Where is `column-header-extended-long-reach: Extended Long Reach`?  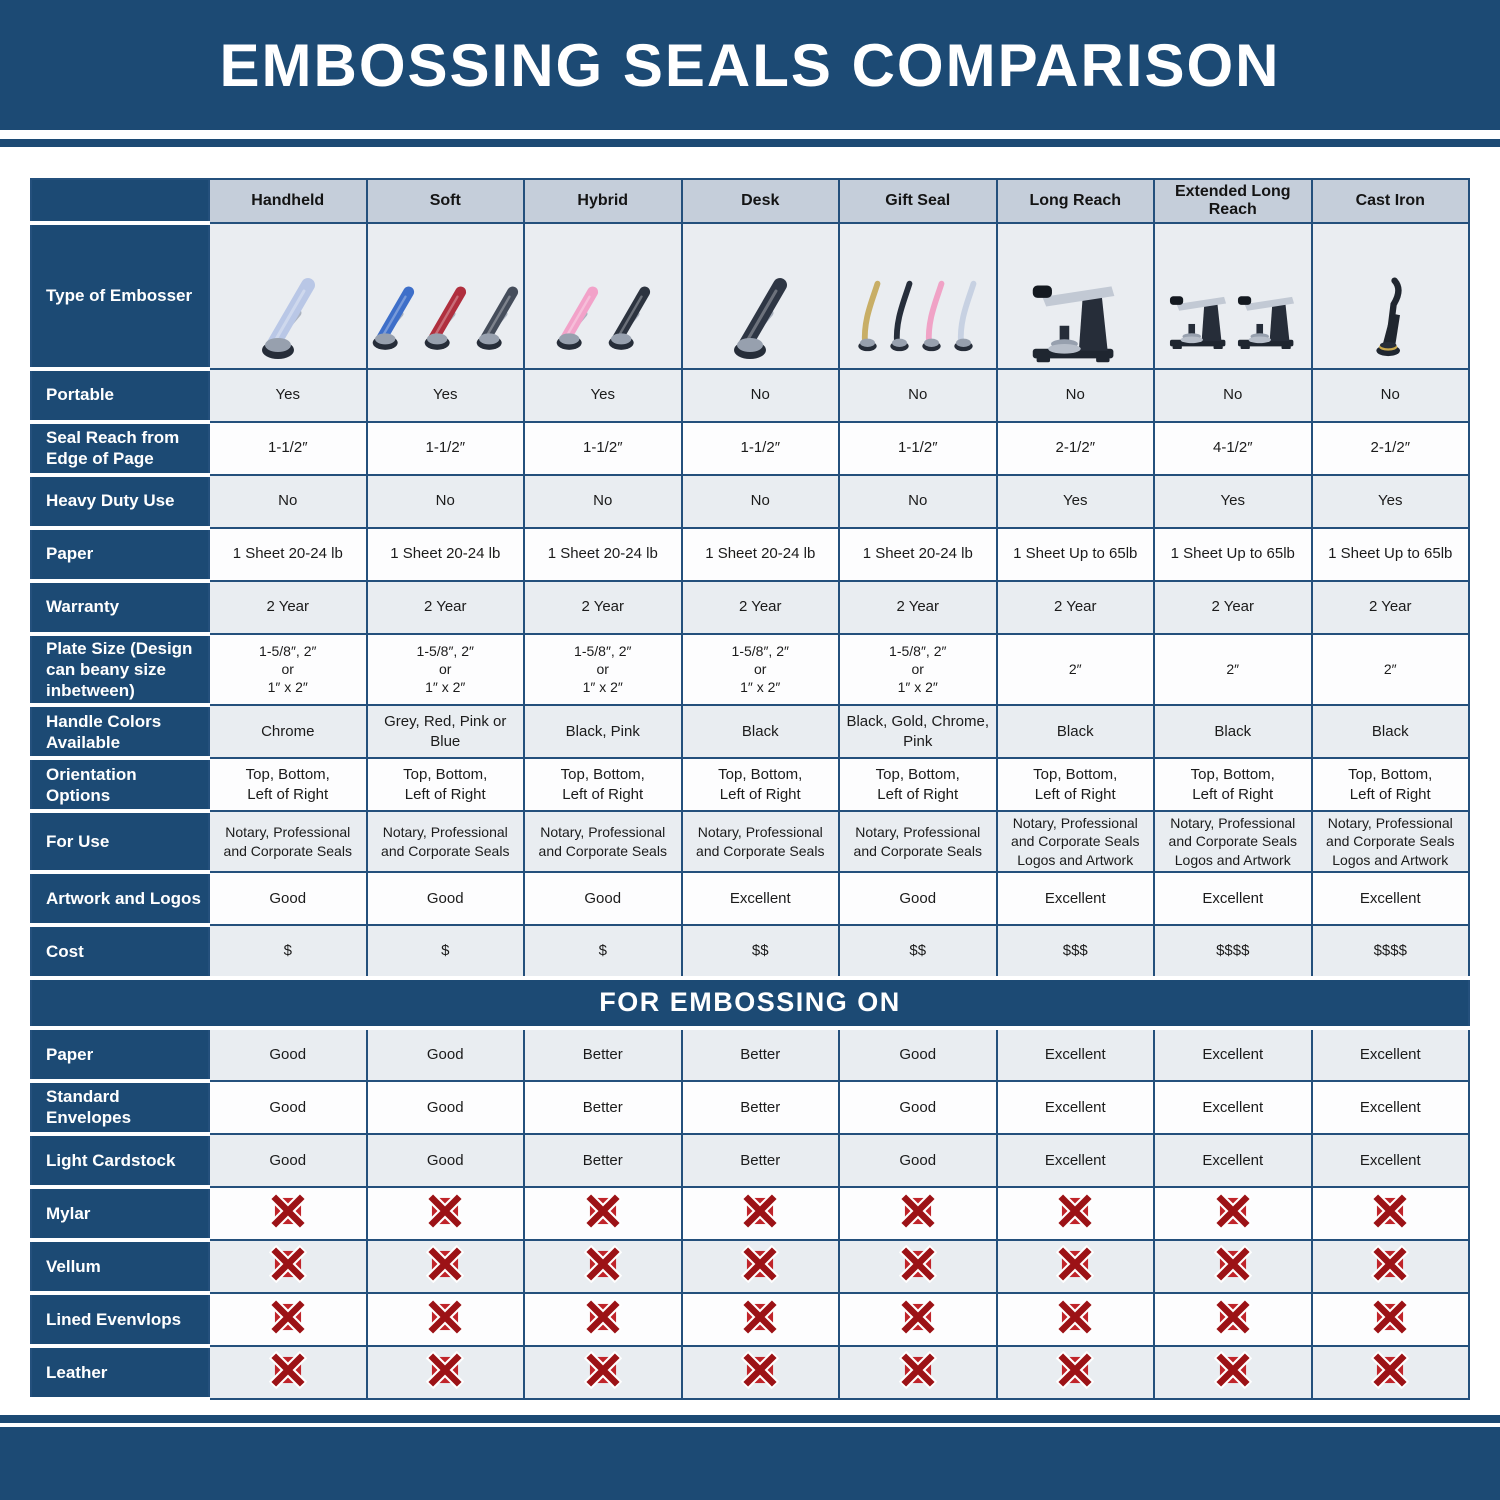 column-header-extended-long-reach: Extended Long Reach is located at coordinates (1233, 201).